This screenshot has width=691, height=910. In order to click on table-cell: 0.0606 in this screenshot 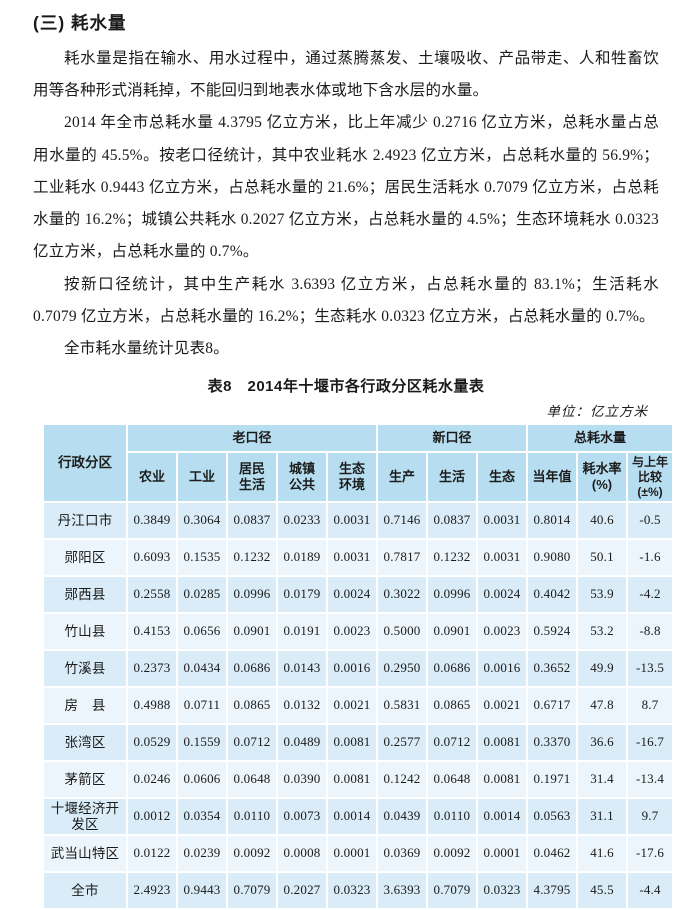, I will do `click(202, 780)`.